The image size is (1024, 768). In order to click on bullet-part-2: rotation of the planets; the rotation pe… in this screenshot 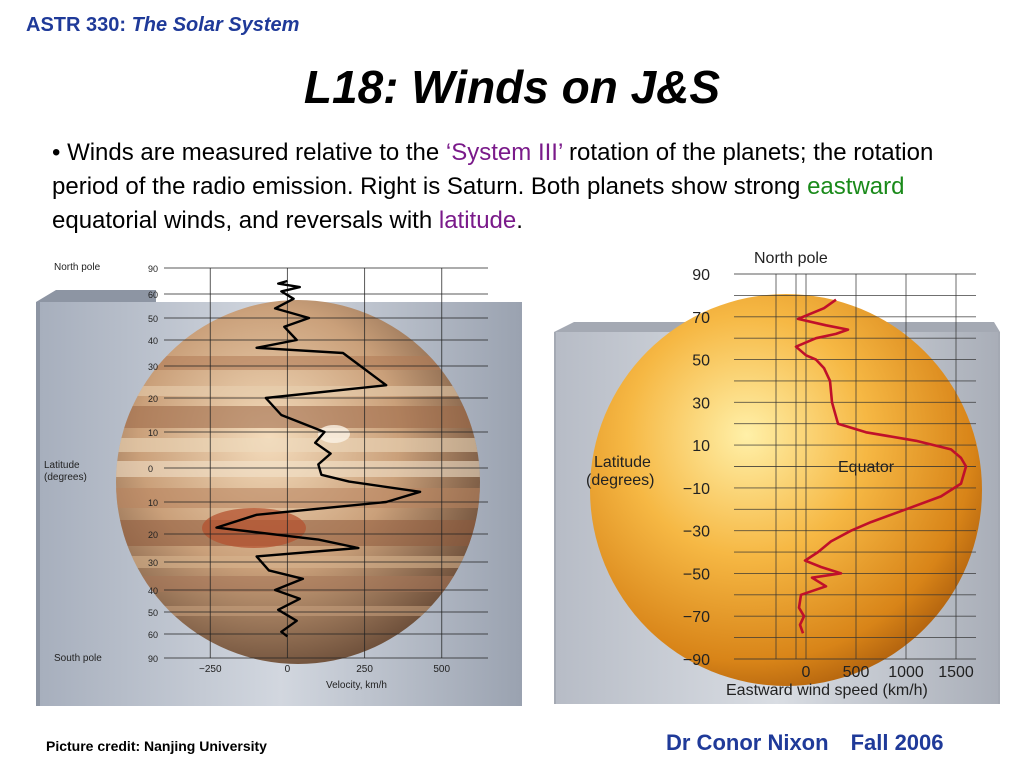, I will do `click(493, 169)`.